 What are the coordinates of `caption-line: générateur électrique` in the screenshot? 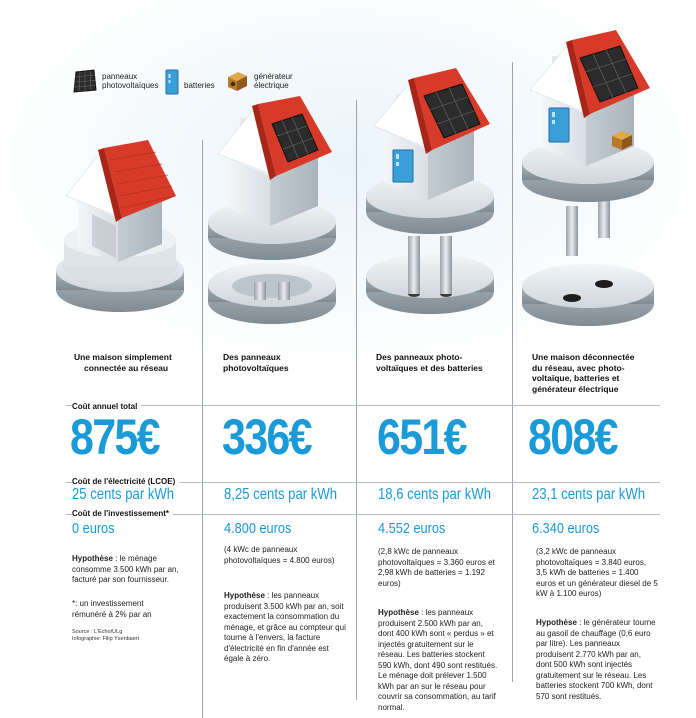 It's located at (575, 388).